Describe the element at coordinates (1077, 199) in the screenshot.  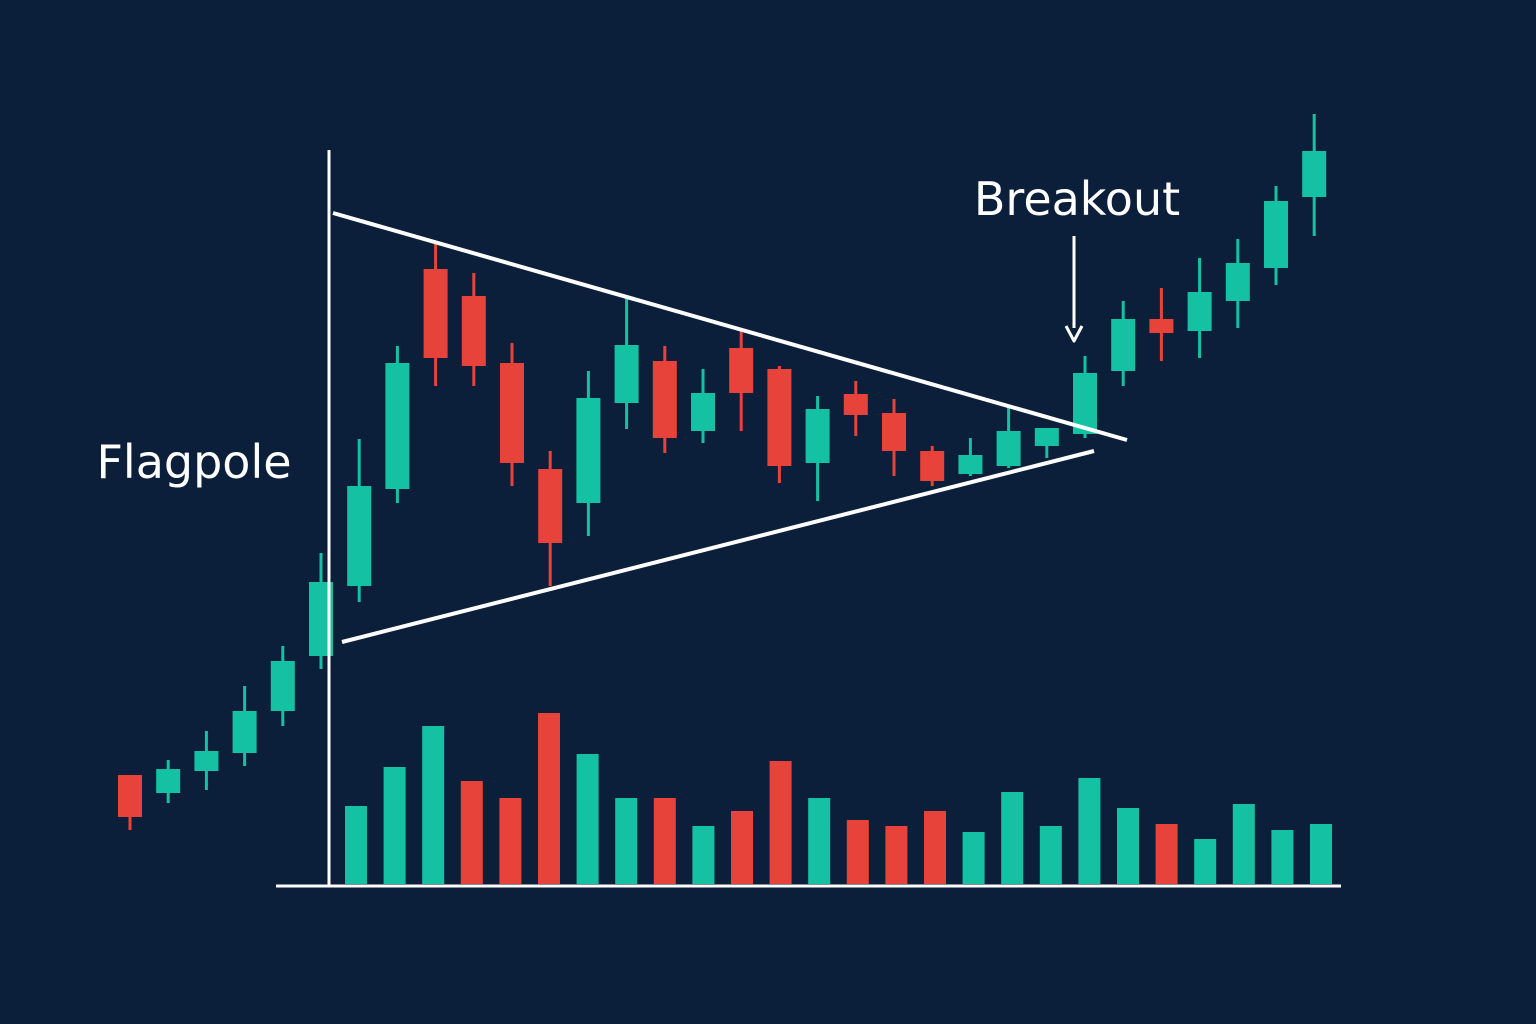
I see `breakout-label: Breakout` at that location.